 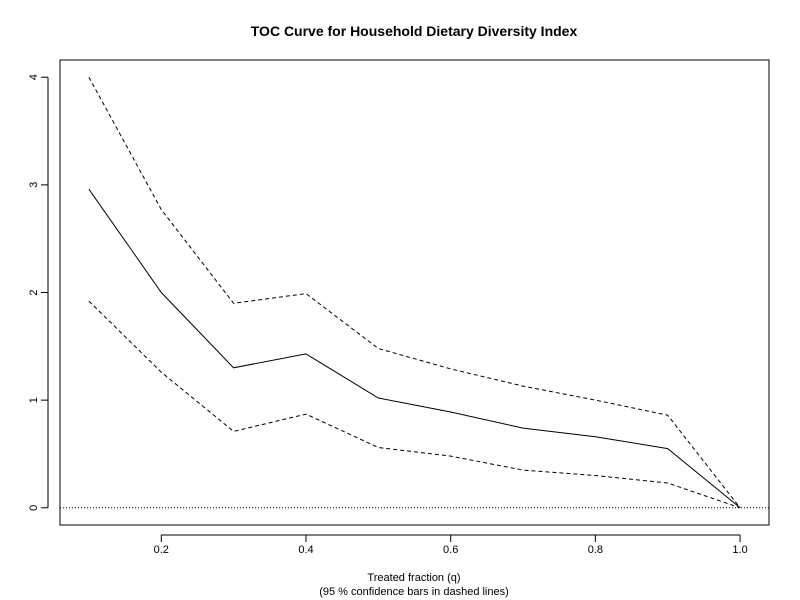 I want to click on x-axis: 0.2 0.4 0.6 0.8 1.0, so click(x=451, y=545).